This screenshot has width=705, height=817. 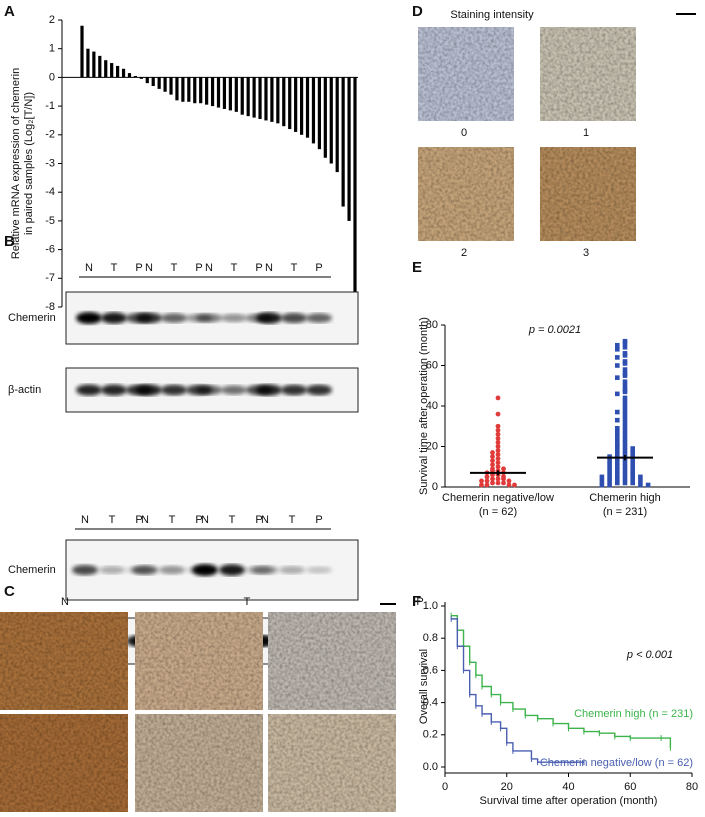 What do you see at coordinates (50, 307) in the screenshot?
I see `y-tick-label: -8` at bounding box center [50, 307].